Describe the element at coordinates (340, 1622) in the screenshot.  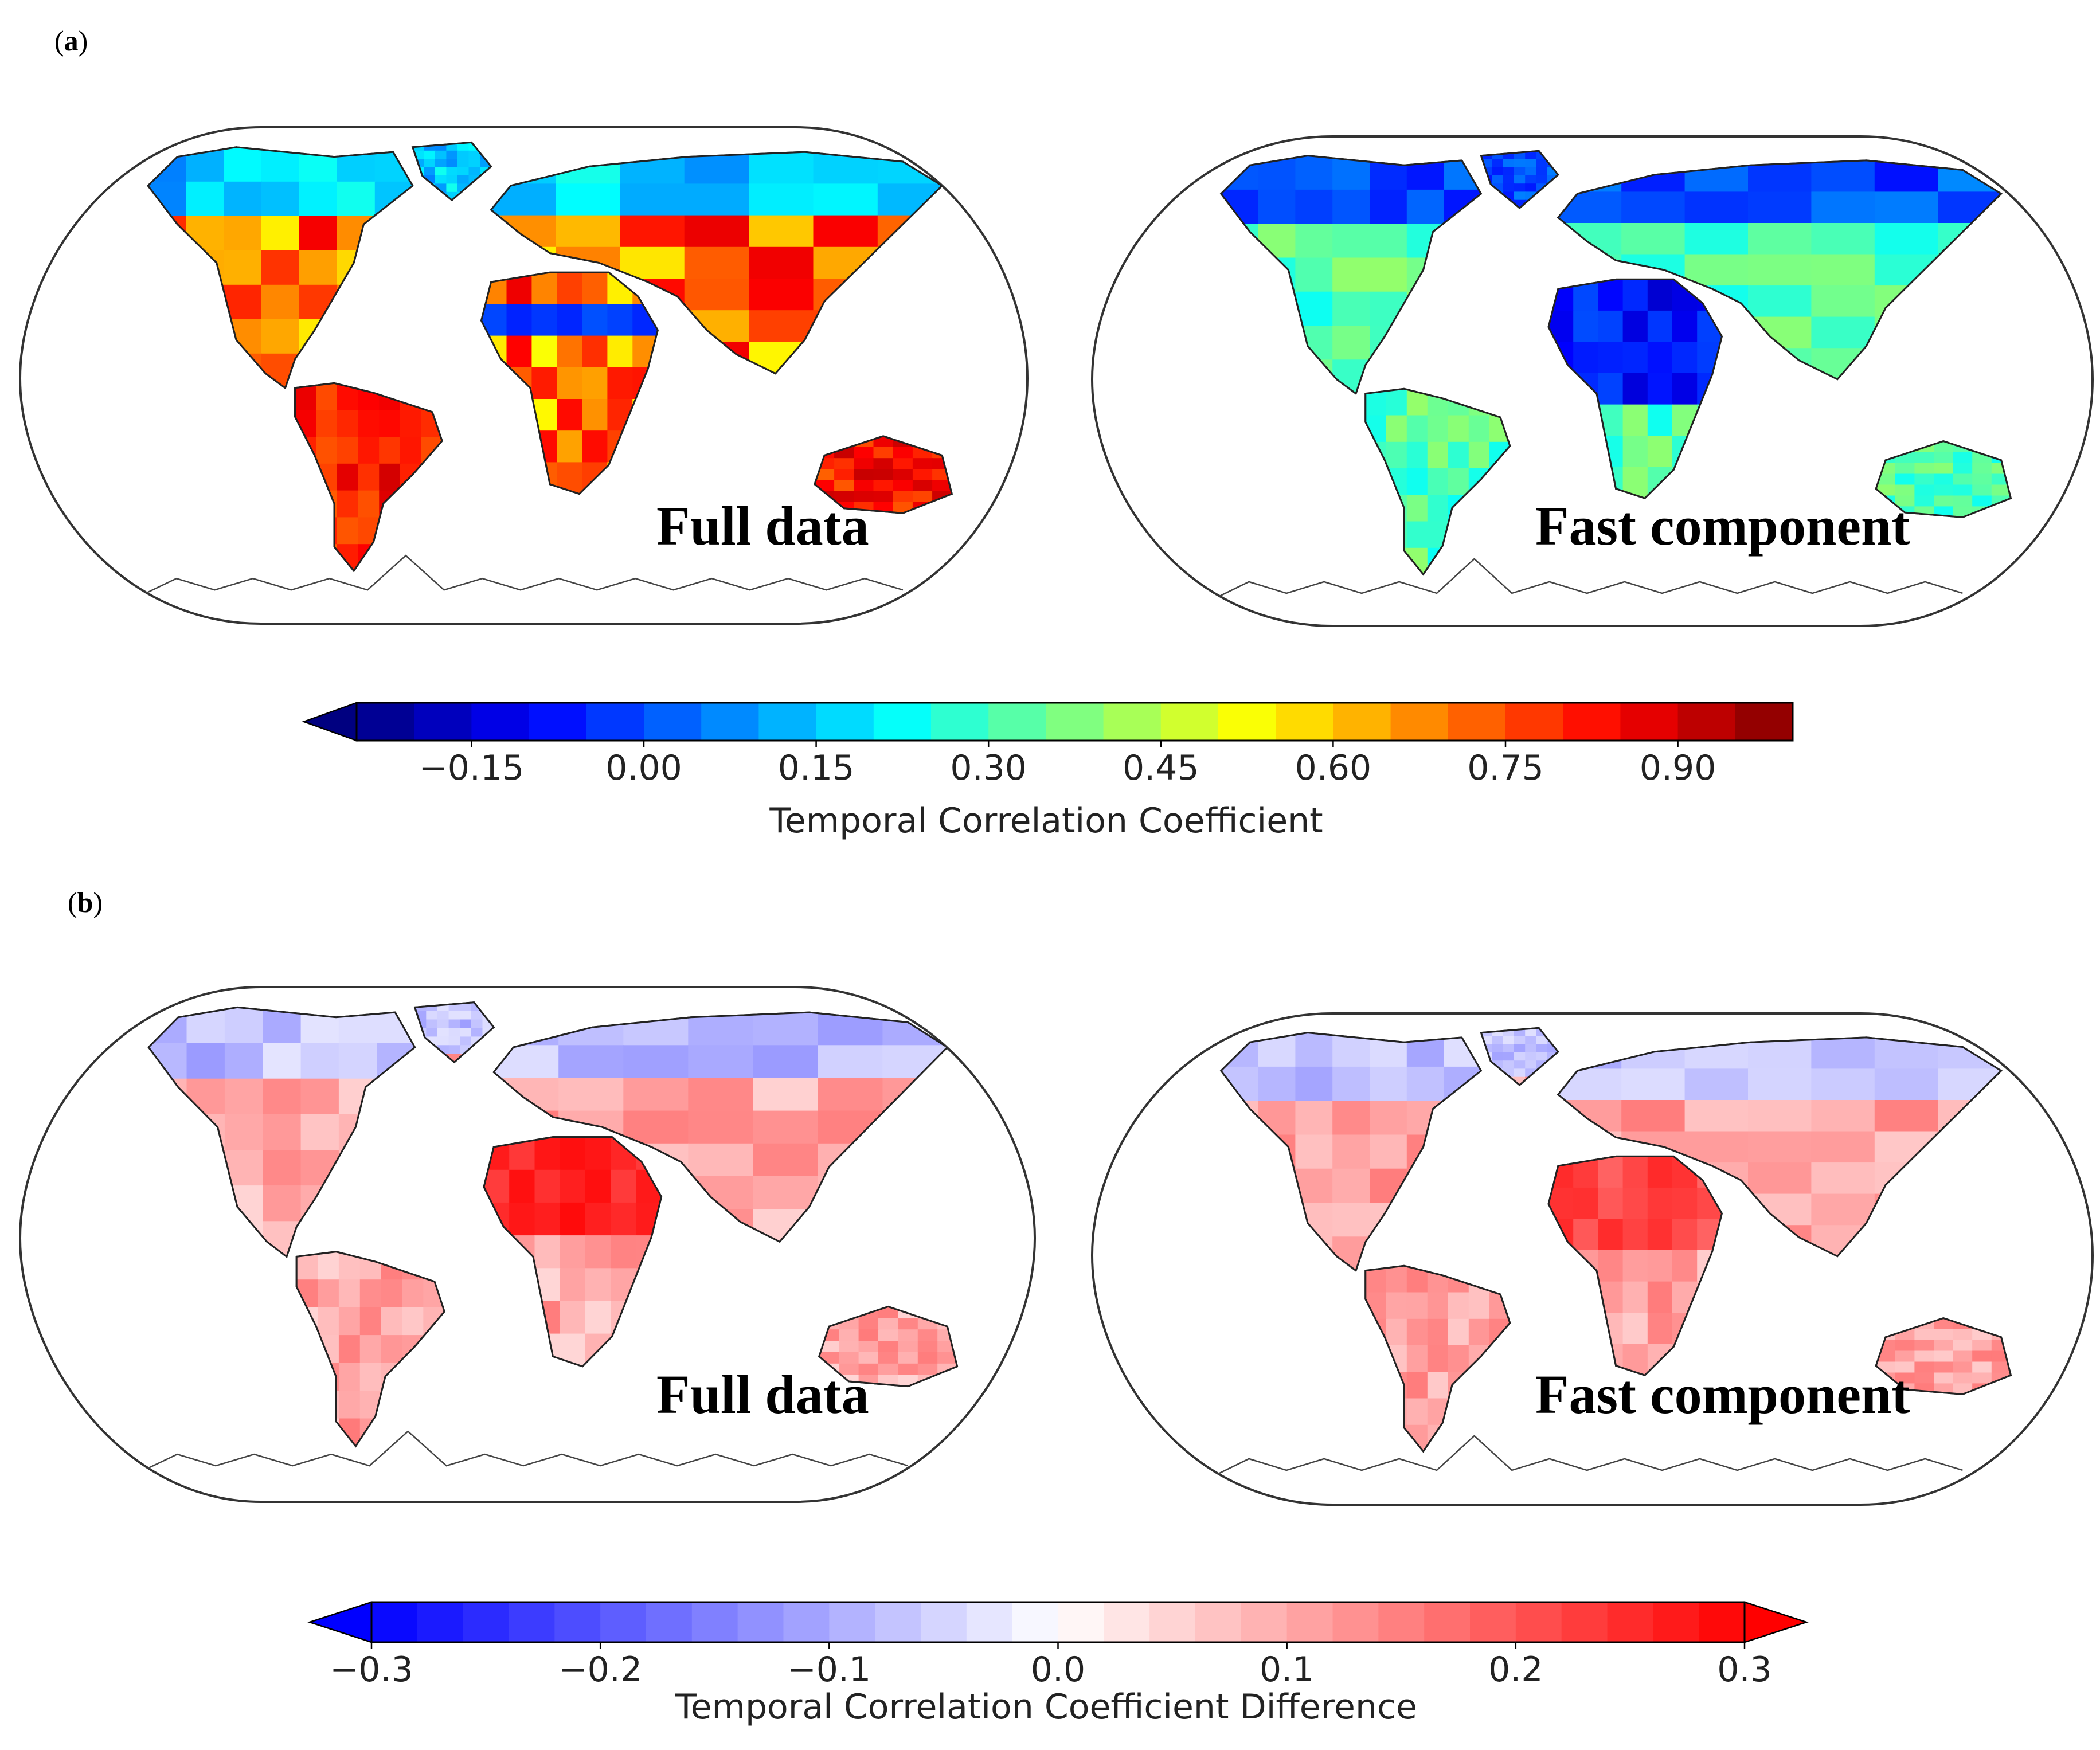
I see `colorbar-extend-min` at that location.